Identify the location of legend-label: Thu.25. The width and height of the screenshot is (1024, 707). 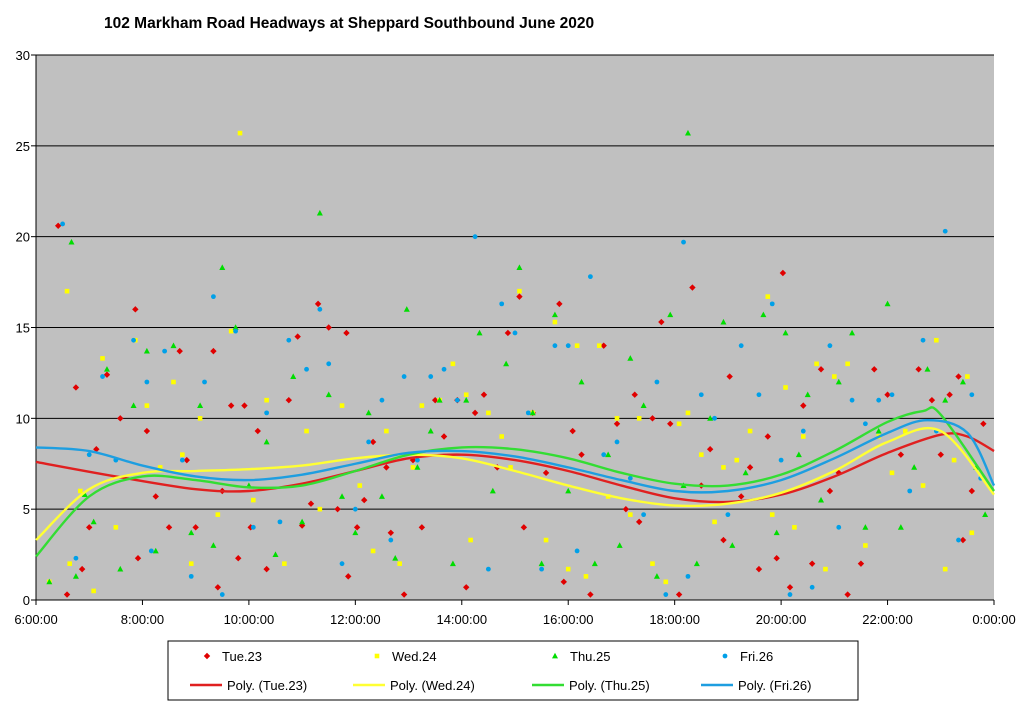
(590, 656).